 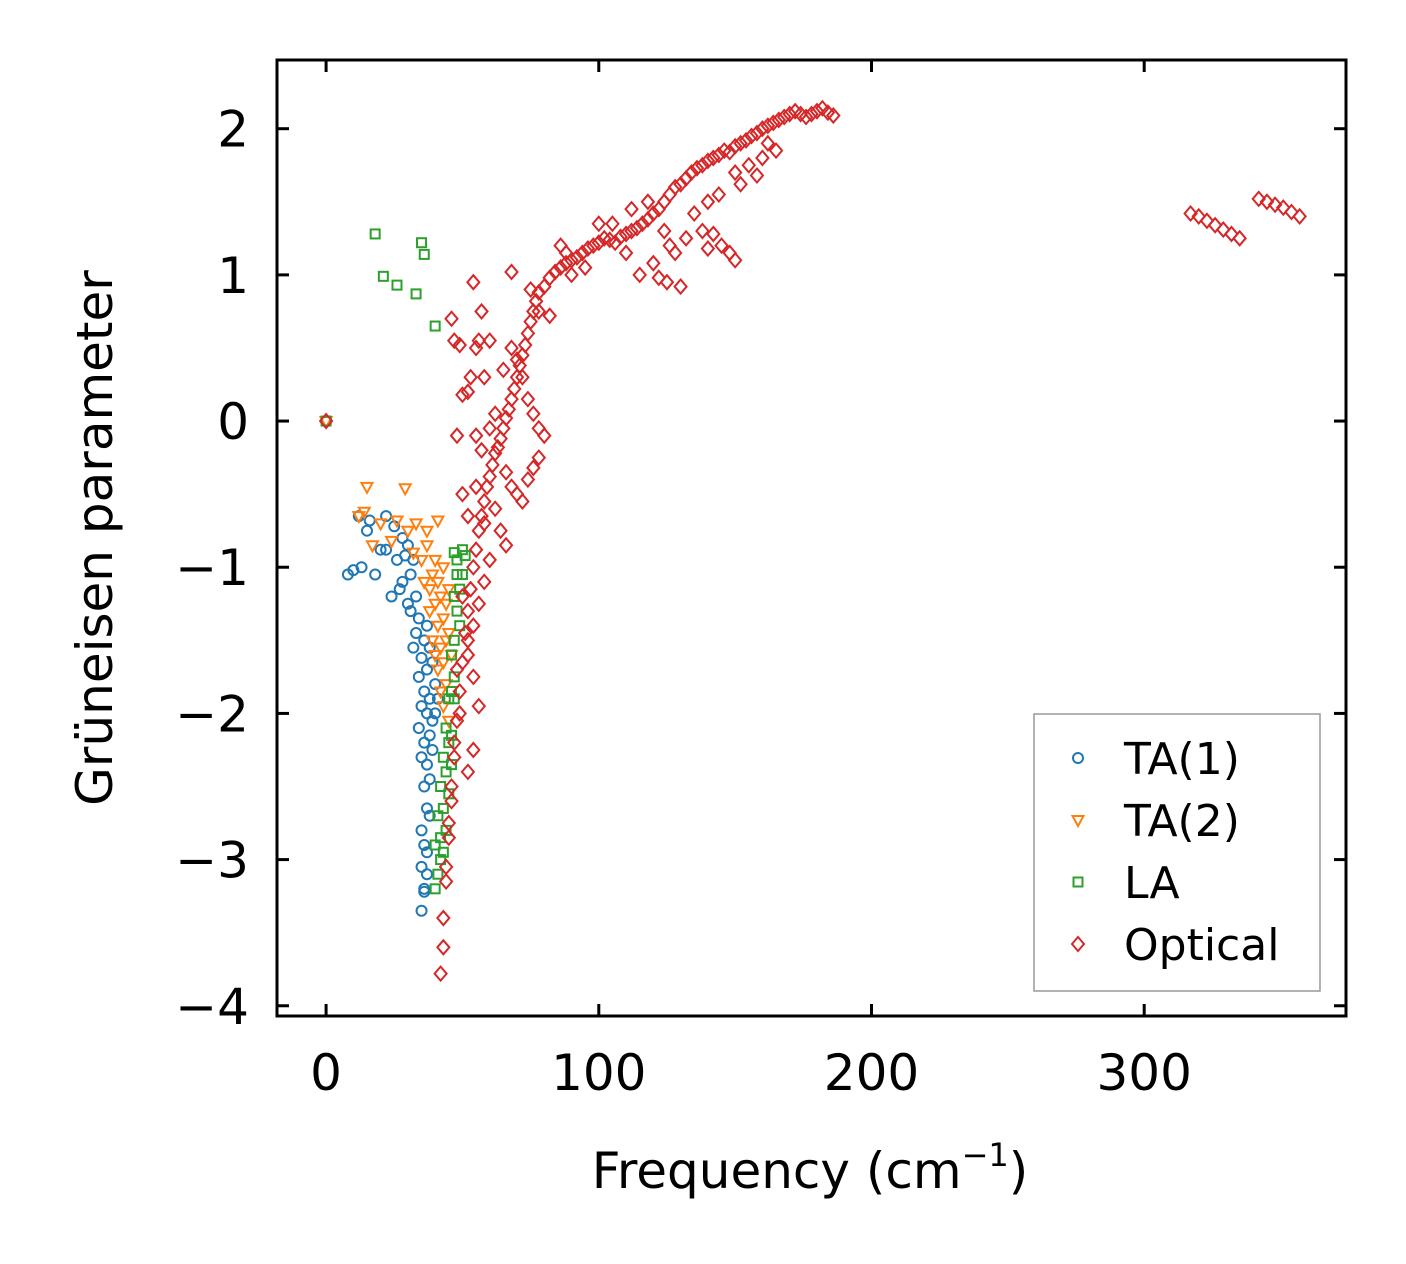 What do you see at coordinates (1174, 945) in the screenshot?
I see `legend-item: Optical` at bounding box center [1174, 945].